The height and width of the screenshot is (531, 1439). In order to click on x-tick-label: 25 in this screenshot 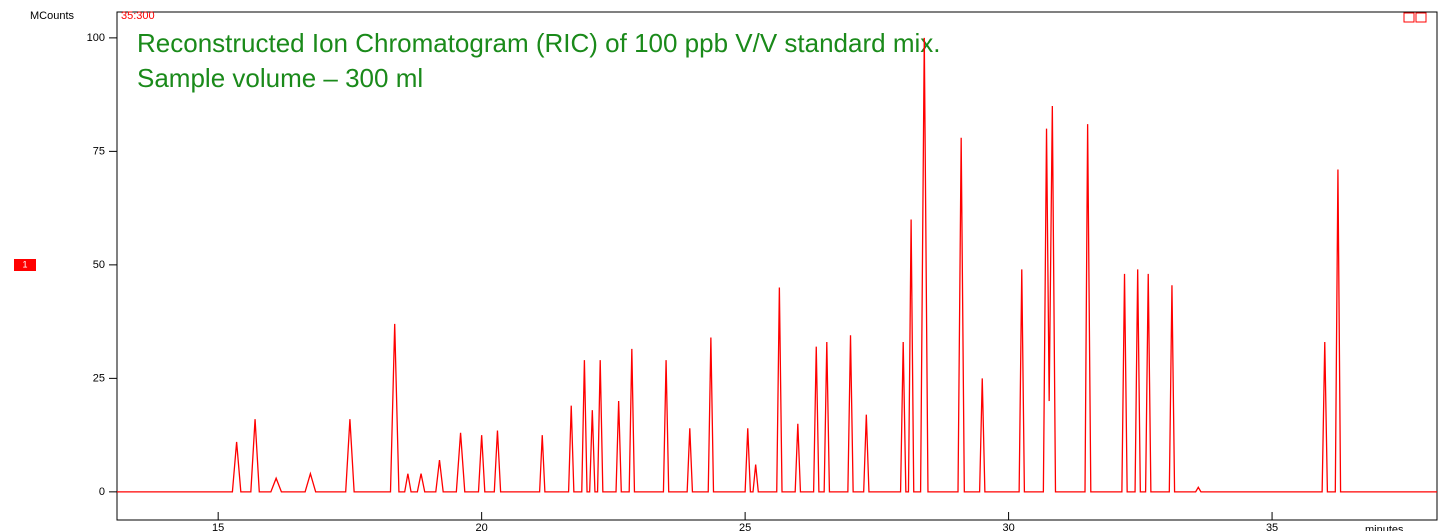, I will do `click(745, 526)`.